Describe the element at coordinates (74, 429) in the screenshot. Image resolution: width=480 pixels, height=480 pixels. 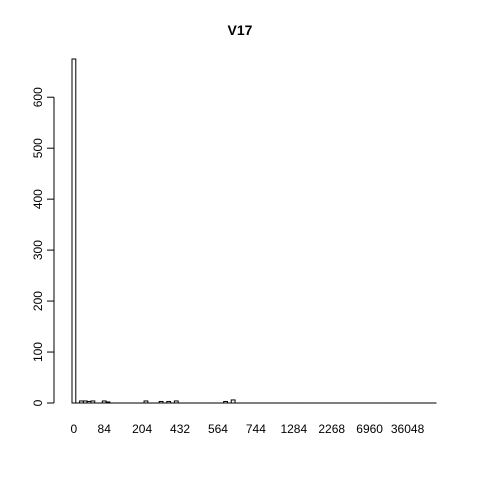
I see `x-tick-label: 0` at that location.